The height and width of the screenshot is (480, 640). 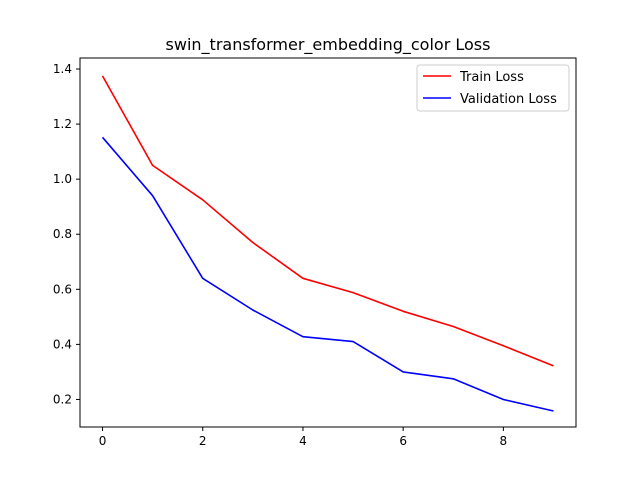 What do you see at coordinates (62, 124) in the screenshot?
I see `y-tick-label: 1.2` at bounding box center [62, 124].